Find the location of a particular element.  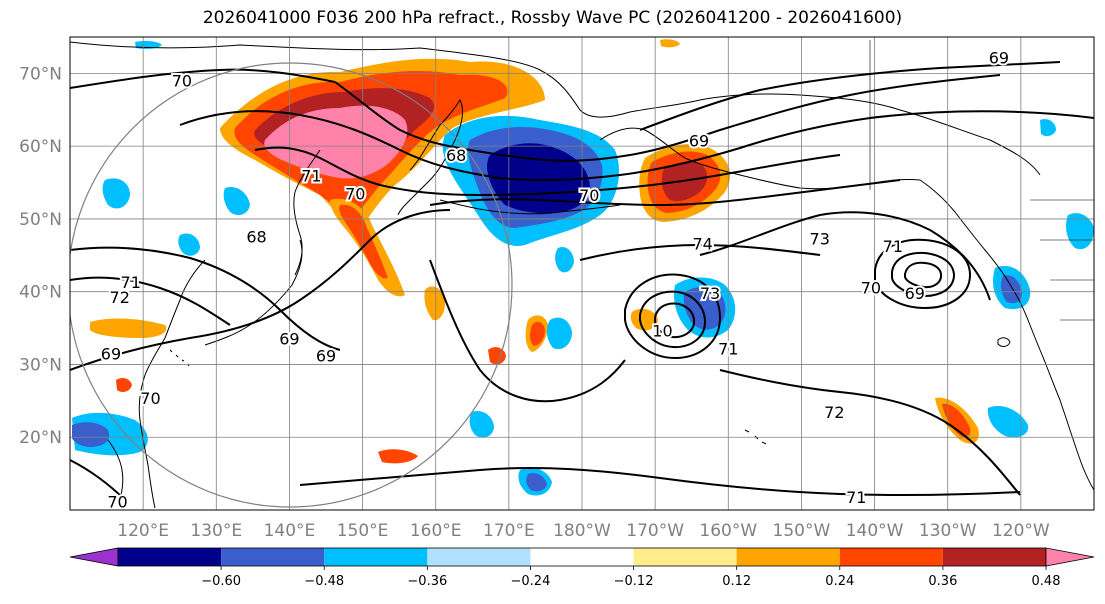

lon-label: 150°W is located at coordinates (802, 531).